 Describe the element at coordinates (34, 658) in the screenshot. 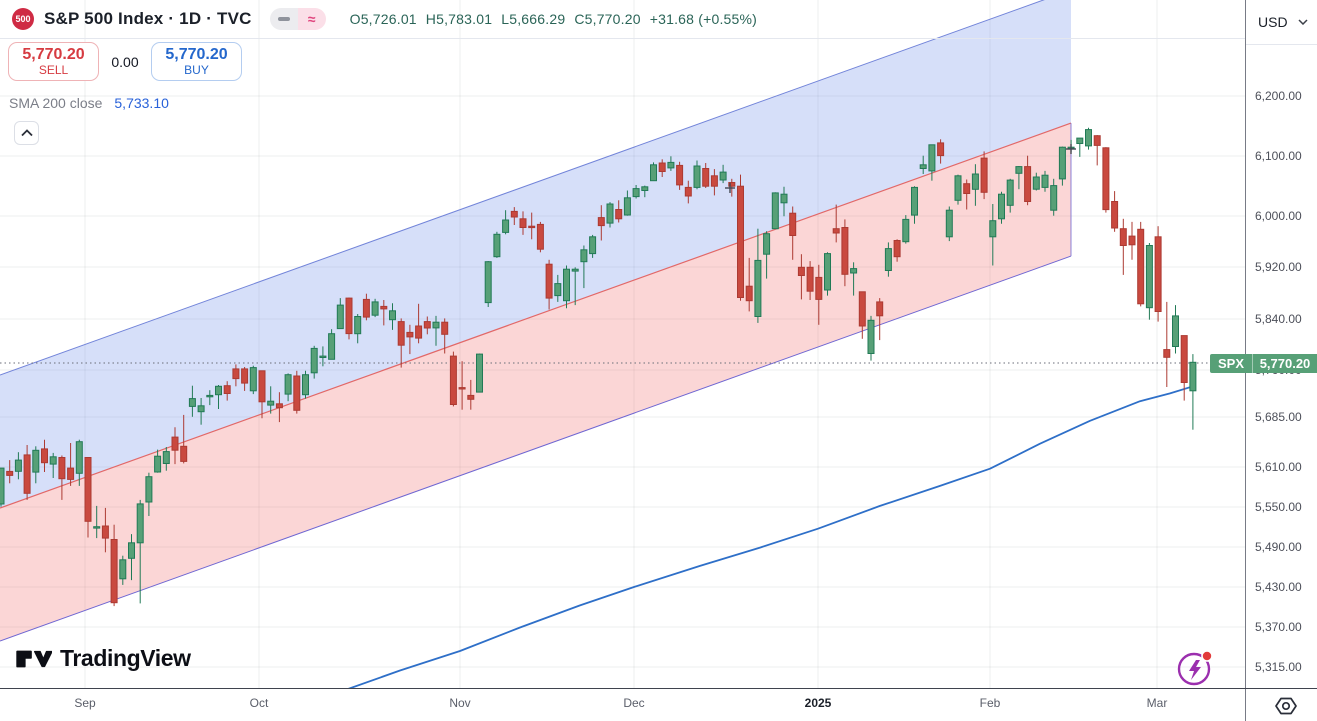

I see `tradingview-logo-icon` at that location.